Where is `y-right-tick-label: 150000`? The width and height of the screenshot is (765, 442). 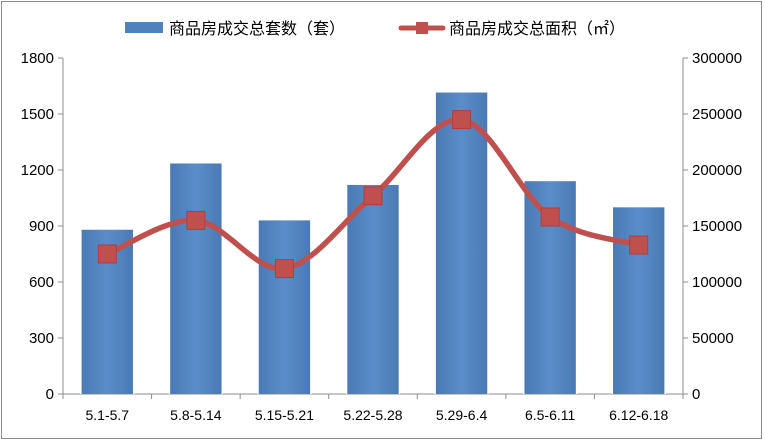
y-right-tick-label: 150000 is located at coordinates (717, 226).